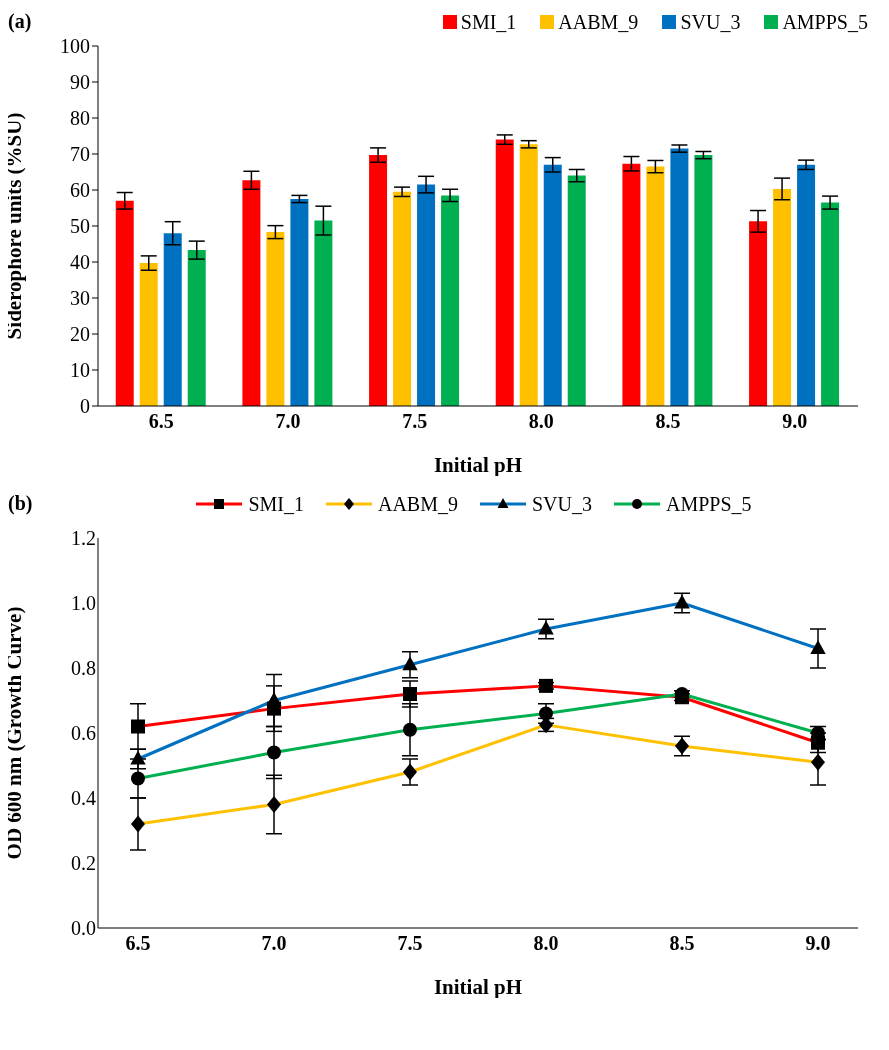  I want to click on text: (a), so click(20, 21).